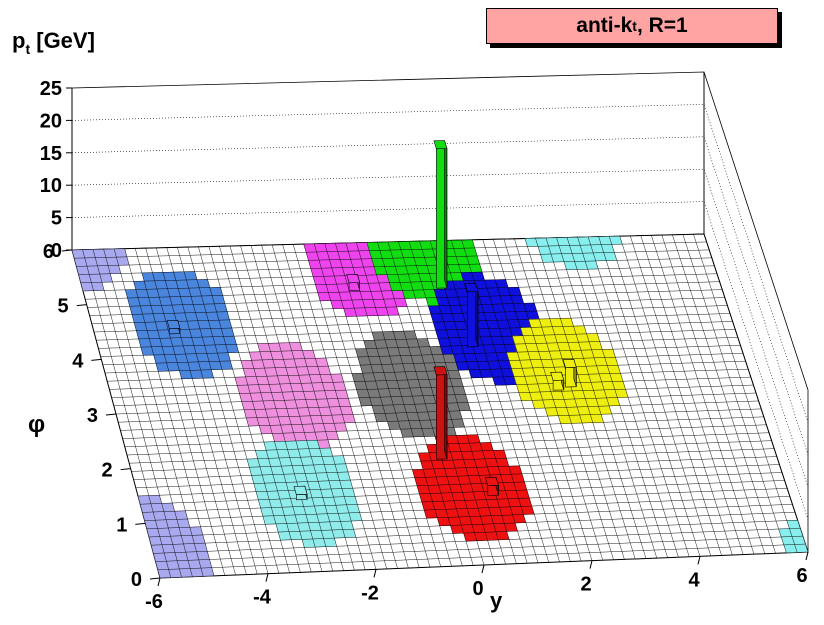 The image size is (824, 625). What do you see at coordinates (56, 219) in the screenshot?
I see `z-tick-label: 5` at bounding box center [56, 219].